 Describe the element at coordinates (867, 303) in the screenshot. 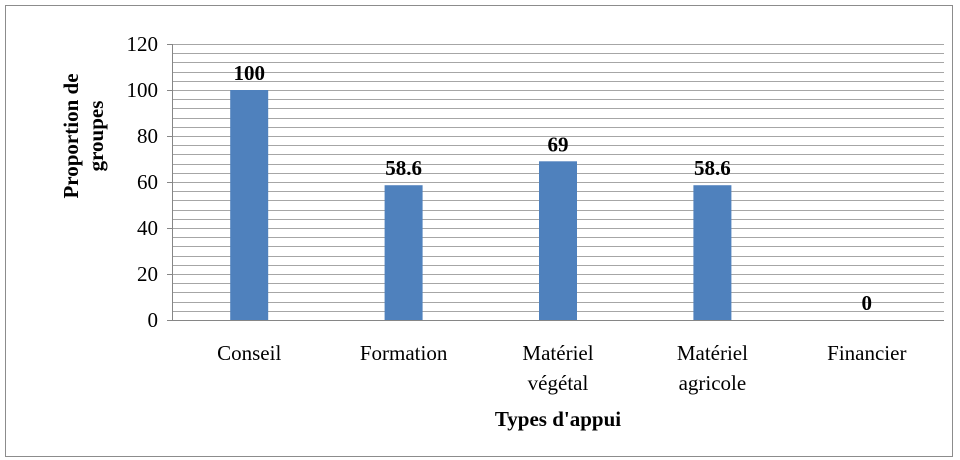

I see `data-label: 0` at that location.